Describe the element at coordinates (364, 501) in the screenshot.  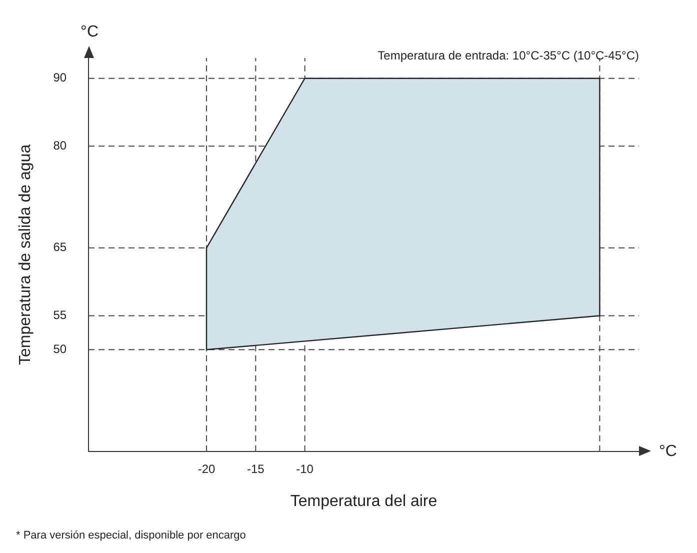
I see `x-axis-title: Temperatura del aire` at that location.